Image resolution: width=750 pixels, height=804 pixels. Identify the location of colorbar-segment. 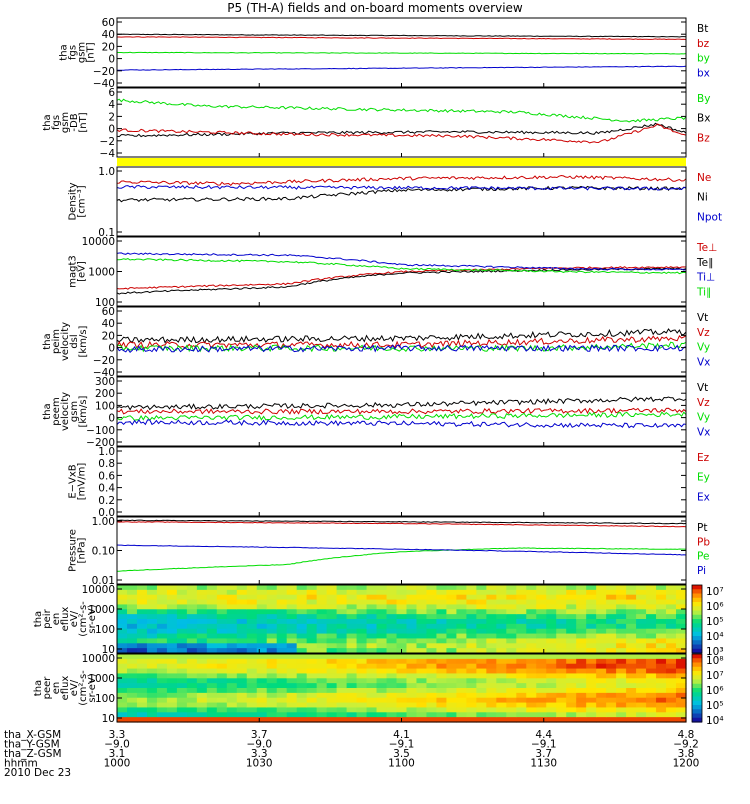
(697, 682).